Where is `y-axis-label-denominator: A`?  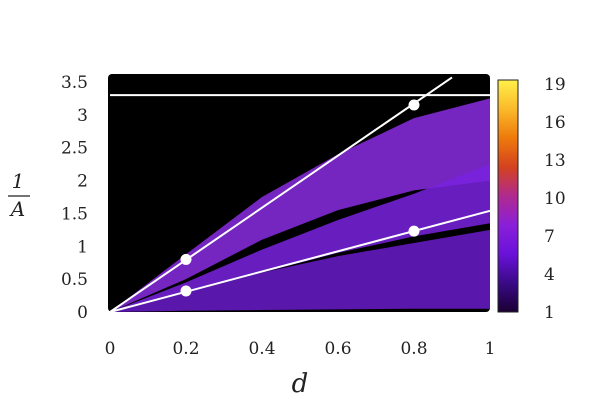
y-axis-label-denominator: A is located at coordinates (17, 209).